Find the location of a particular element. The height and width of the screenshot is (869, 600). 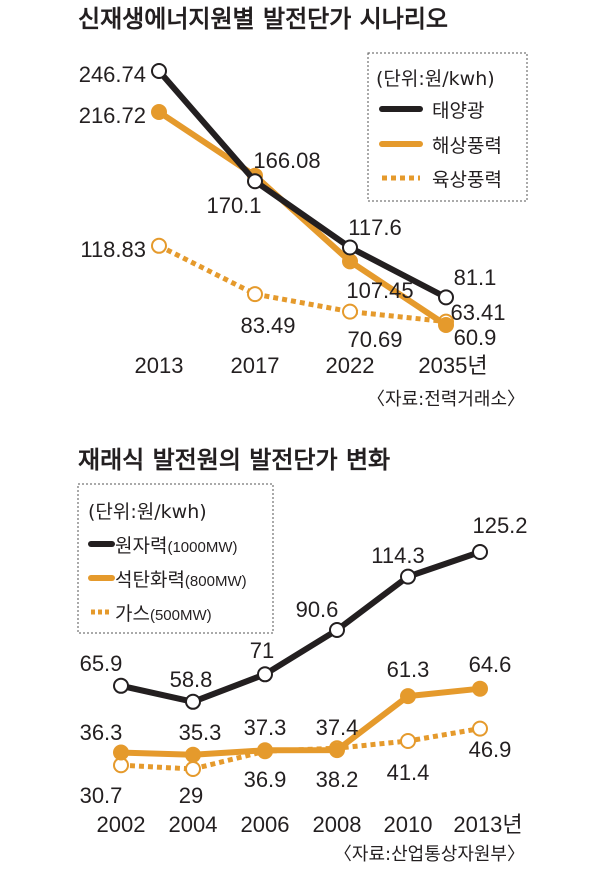

legend-label-coal: 석탄화력(800MW) is located at coordinates (181, 580).